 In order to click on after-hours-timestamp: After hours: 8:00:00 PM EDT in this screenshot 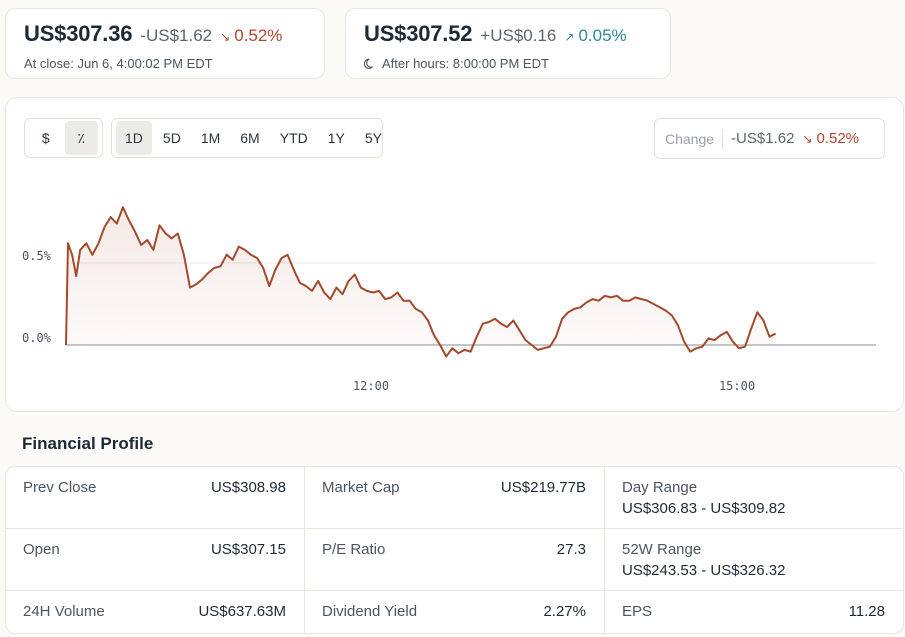, I will do `click(465, 63)`.